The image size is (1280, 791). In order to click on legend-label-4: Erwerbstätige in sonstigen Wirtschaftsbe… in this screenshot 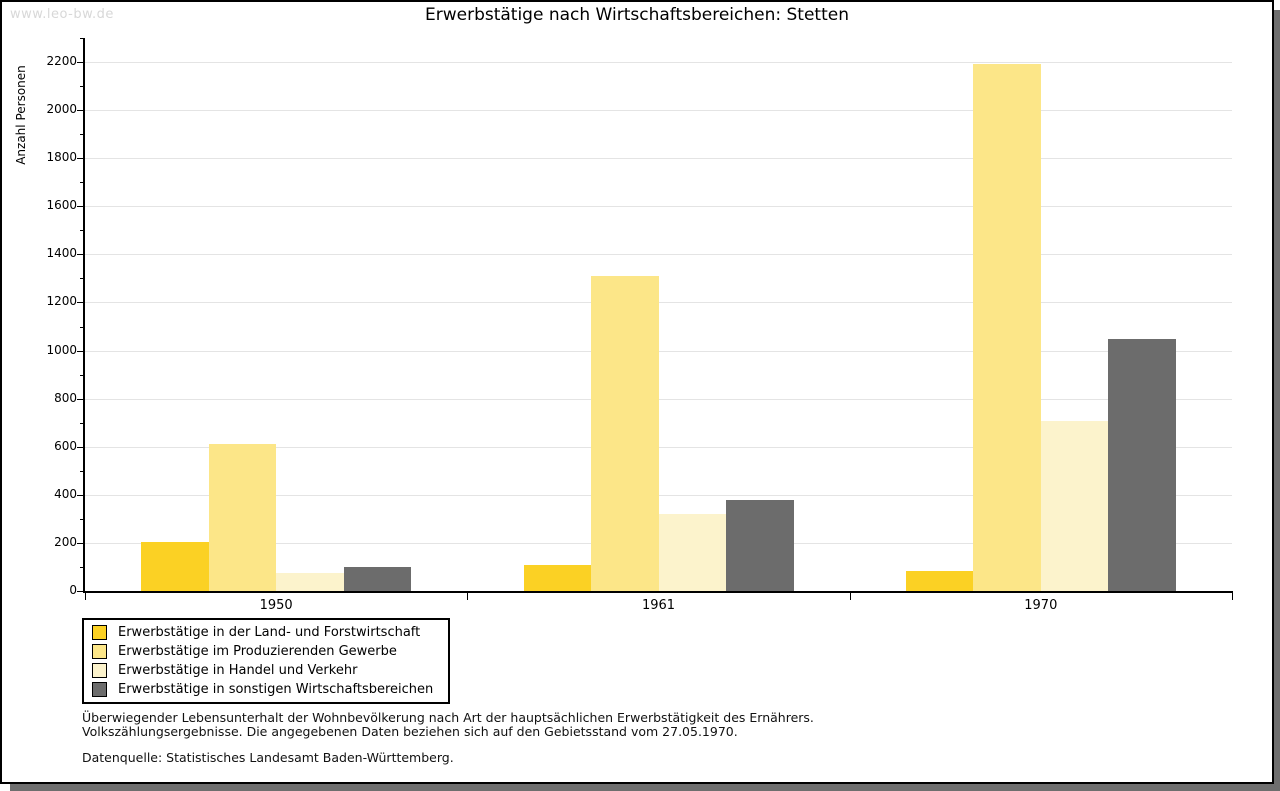, I will do `click(276, 689)`.